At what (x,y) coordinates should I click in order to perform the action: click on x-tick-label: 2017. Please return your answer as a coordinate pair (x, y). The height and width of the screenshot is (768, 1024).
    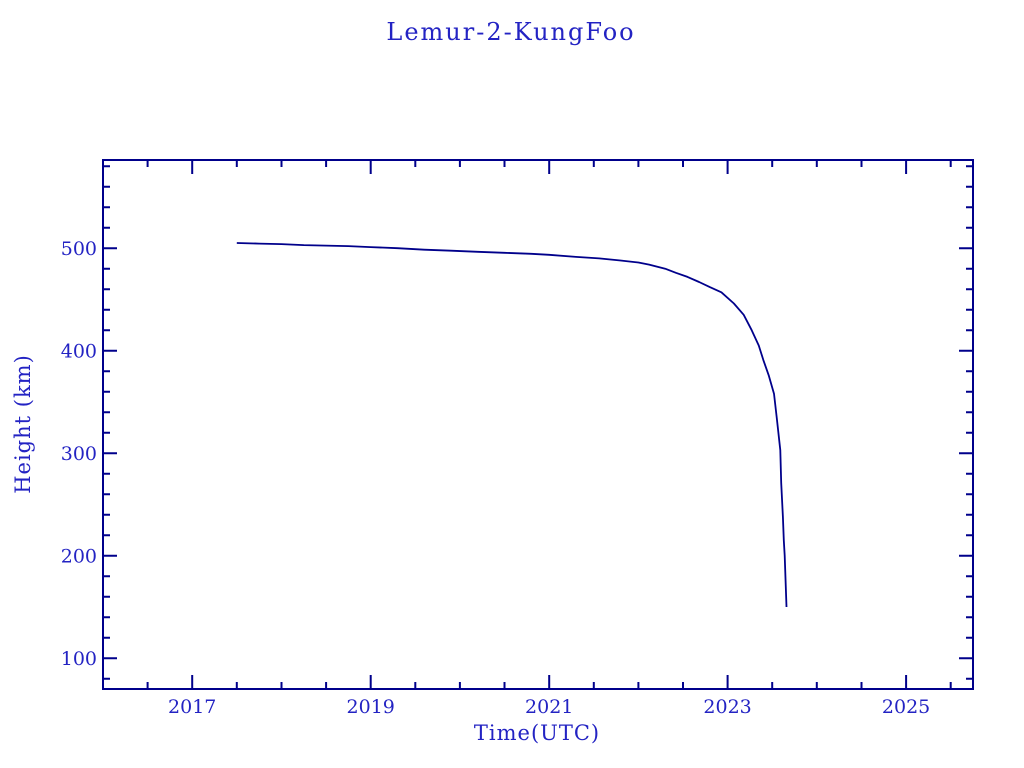
    Looking at the image, I should click on (192, 707).